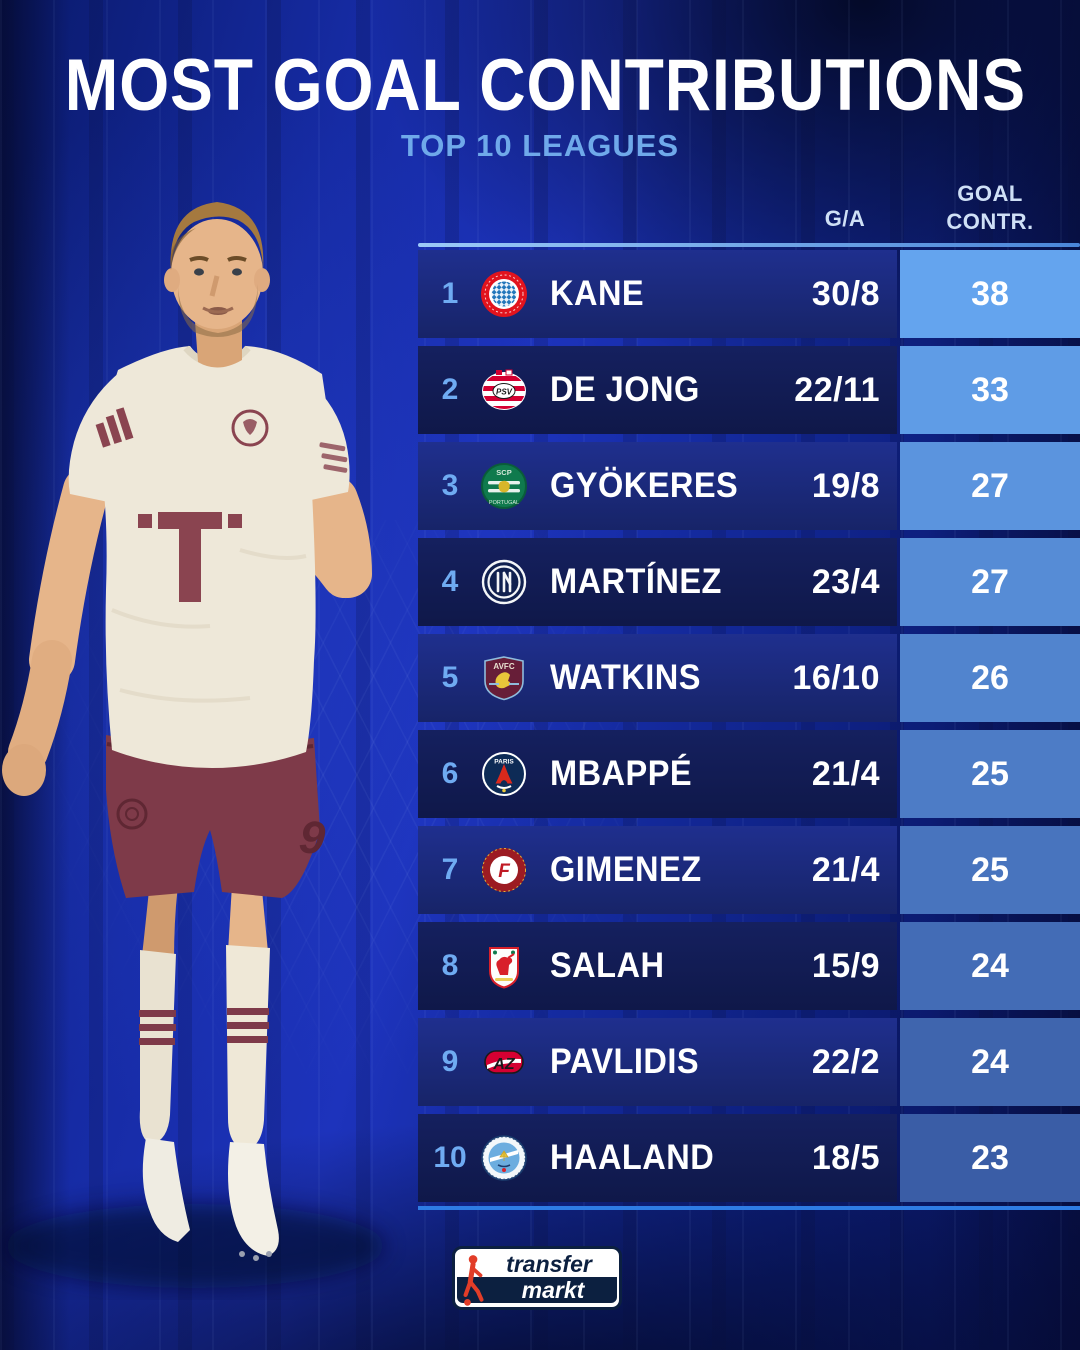  Describe the element at coordinates (450, 1157) in the screenshot. I see `rank-number: 10` at that location.